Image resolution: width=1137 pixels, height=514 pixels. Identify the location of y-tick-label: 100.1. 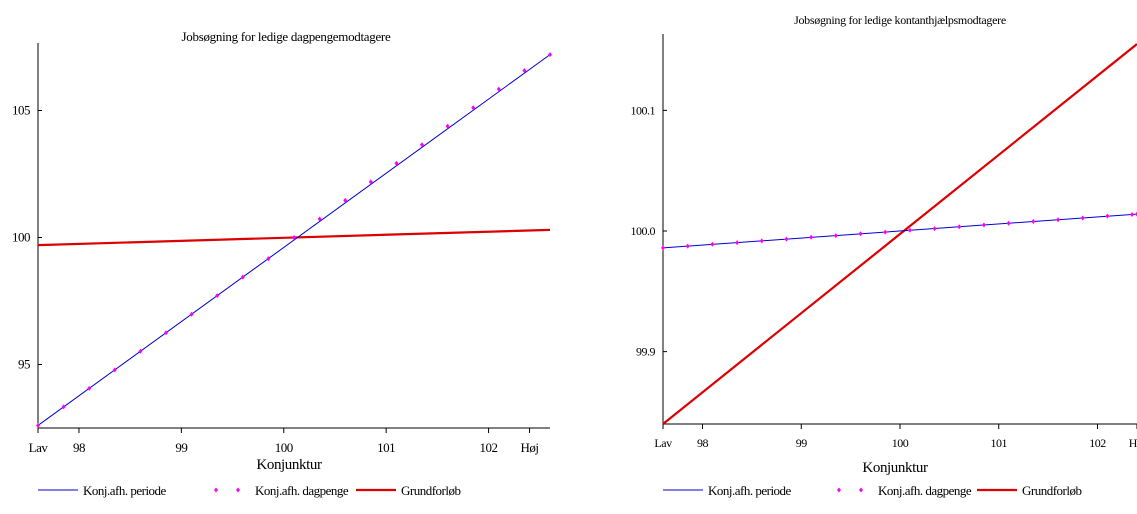
(643, 110).